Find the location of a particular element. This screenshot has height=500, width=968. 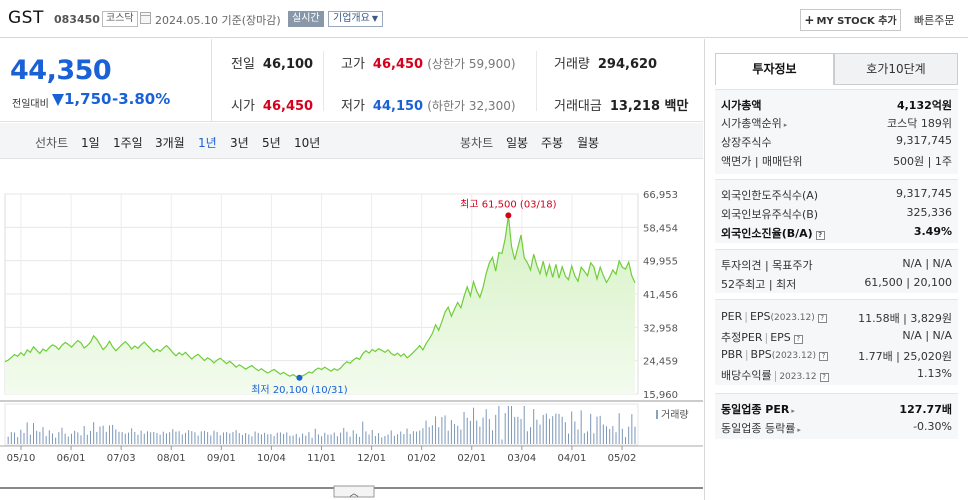

x-tick-label: 08/01 is located at coordinates (171, 458).